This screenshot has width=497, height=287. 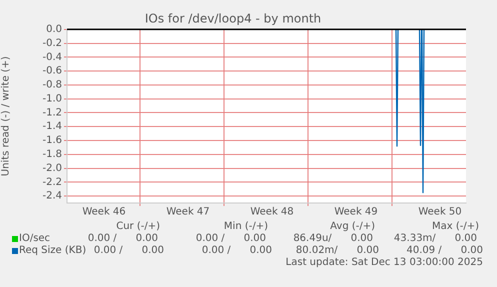 I want to click on x-tick-label: Week 48, so click(x=272, y=212).